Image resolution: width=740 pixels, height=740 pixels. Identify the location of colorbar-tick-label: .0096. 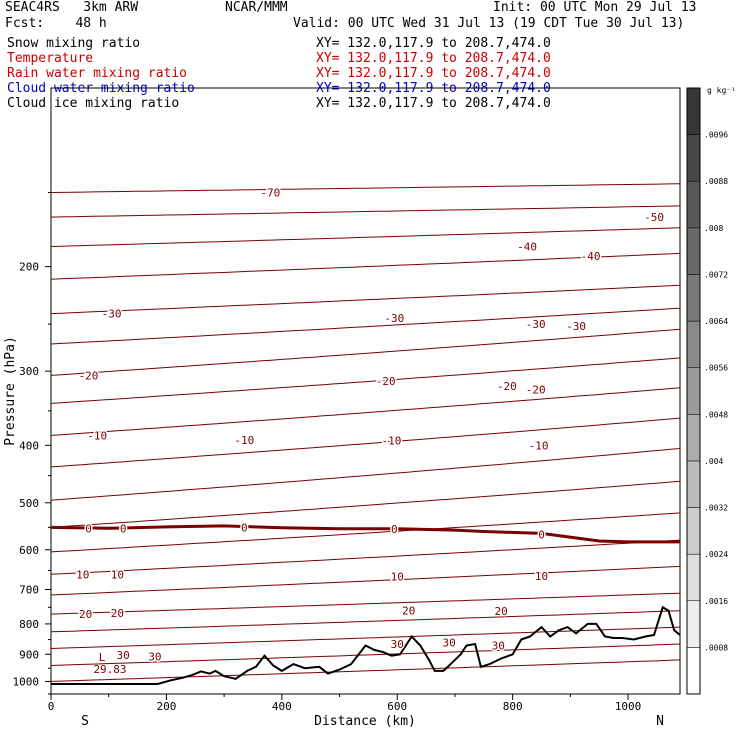
(716, 135).